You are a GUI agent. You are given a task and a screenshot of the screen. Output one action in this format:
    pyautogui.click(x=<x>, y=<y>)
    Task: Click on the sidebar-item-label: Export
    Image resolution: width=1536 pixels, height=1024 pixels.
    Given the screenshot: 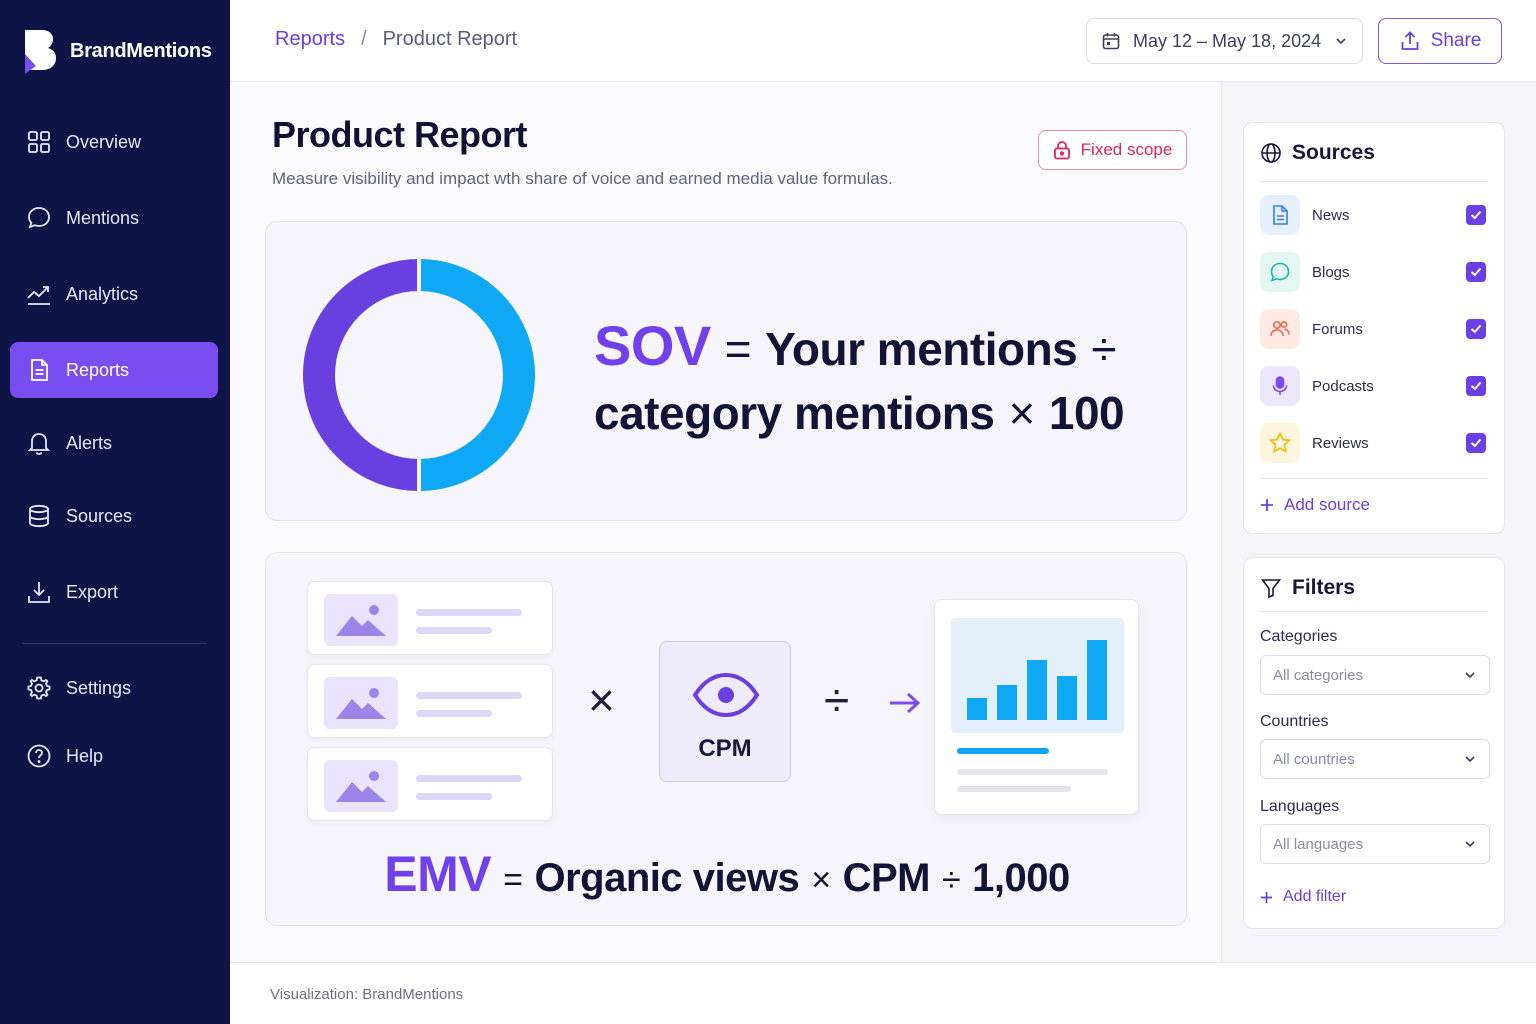 What is the action you would take?
    pyautogui.click(x=92, y=591)
    